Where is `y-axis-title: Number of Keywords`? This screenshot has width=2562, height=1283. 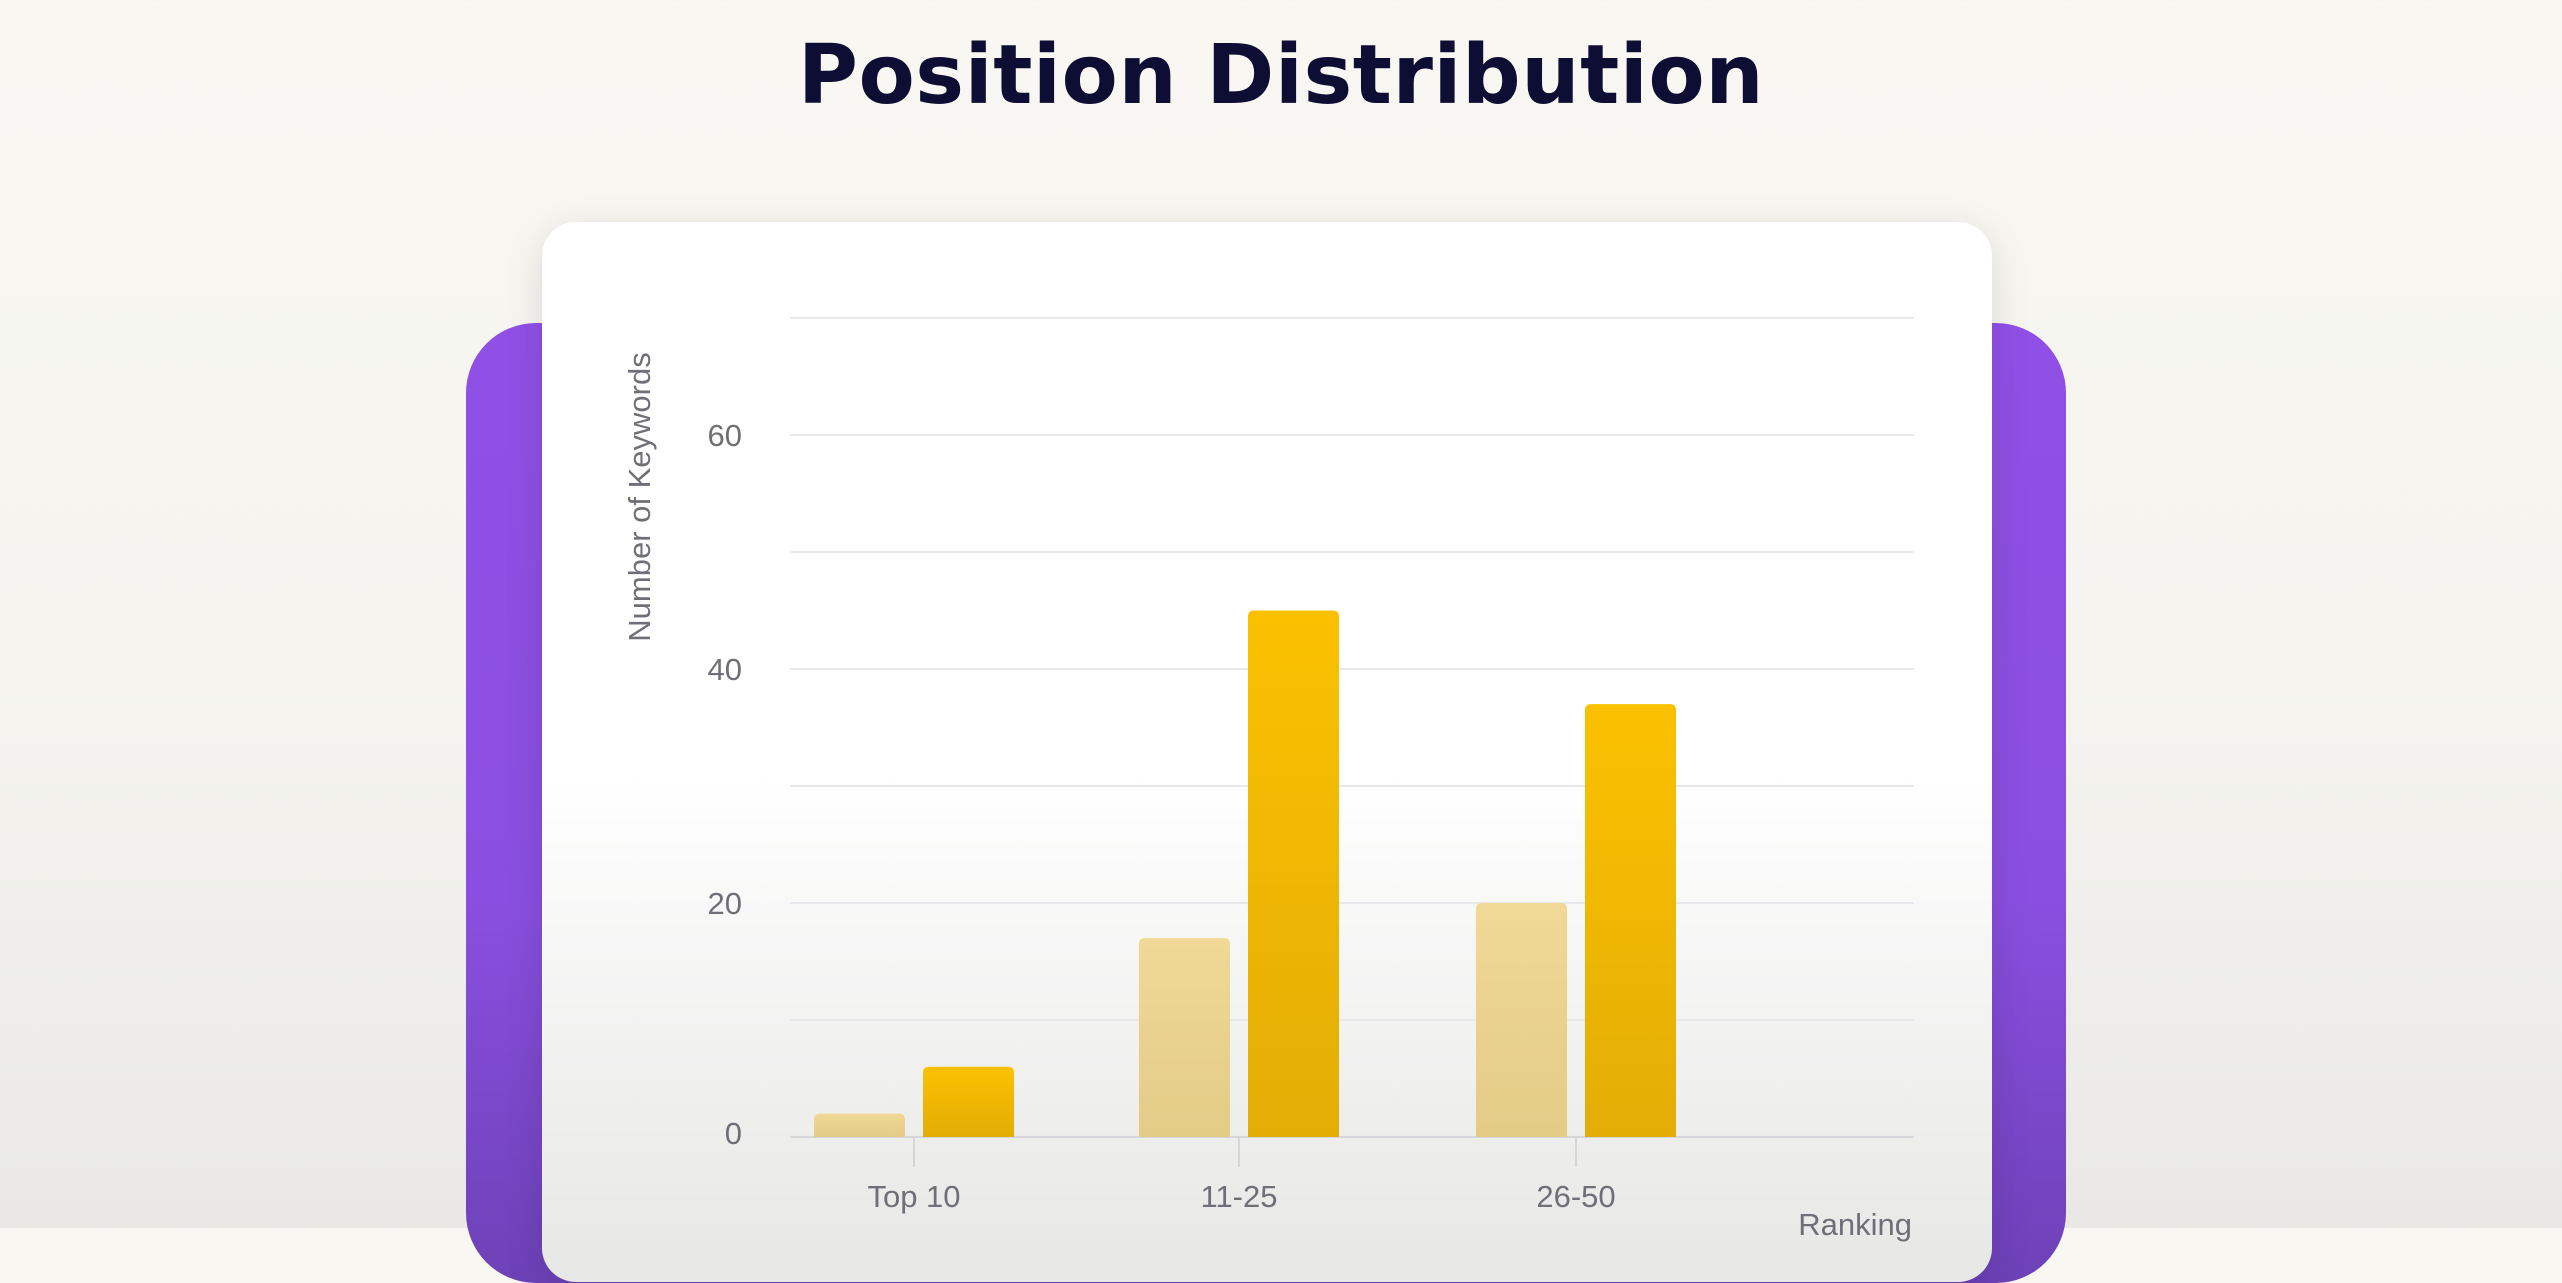
y-axis-title: Number of Keywords is located at coordinates (639, 496).